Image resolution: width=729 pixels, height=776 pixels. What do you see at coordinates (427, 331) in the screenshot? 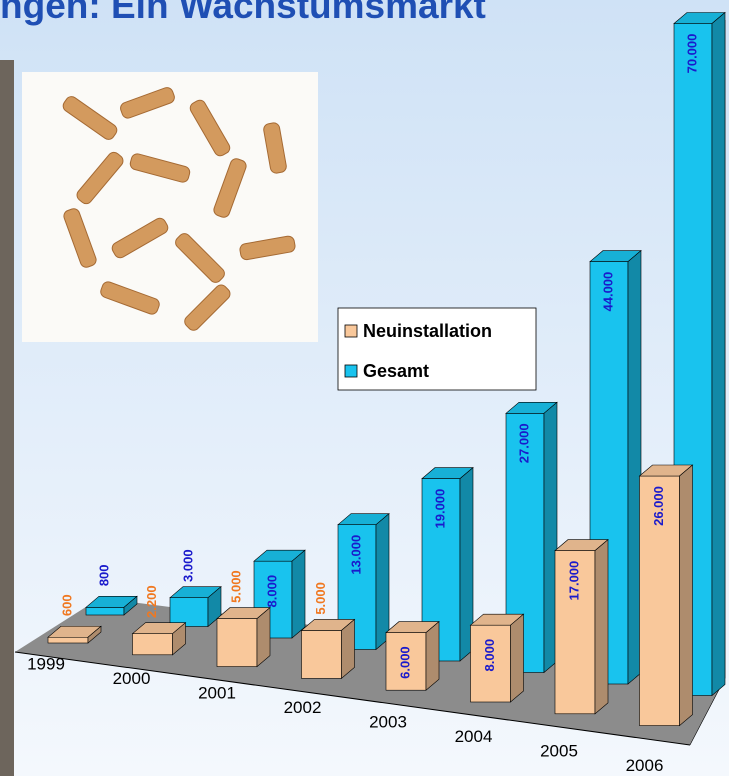
I see `legend-label: Neuinstallation` at bounding box center [427, 331].